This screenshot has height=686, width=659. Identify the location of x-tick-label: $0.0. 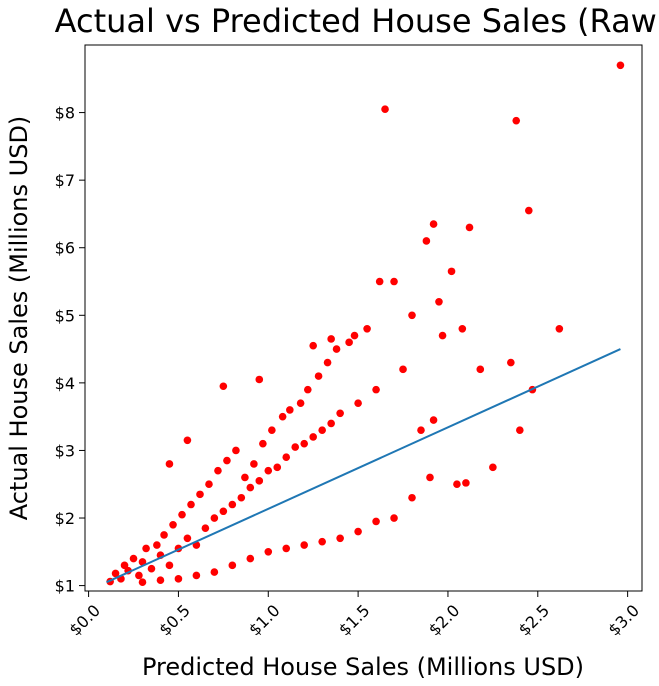
(84, 620).